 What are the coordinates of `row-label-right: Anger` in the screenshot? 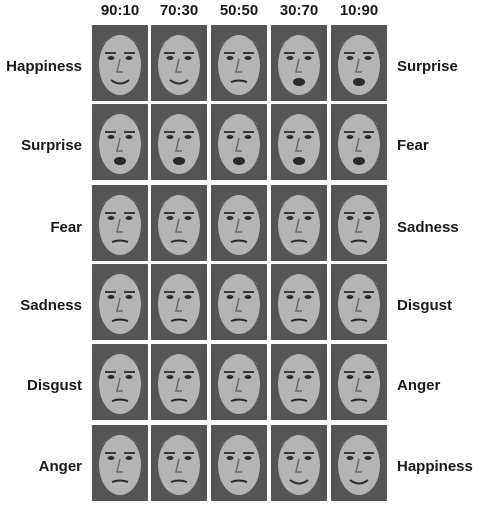 It's located at (419, 385).